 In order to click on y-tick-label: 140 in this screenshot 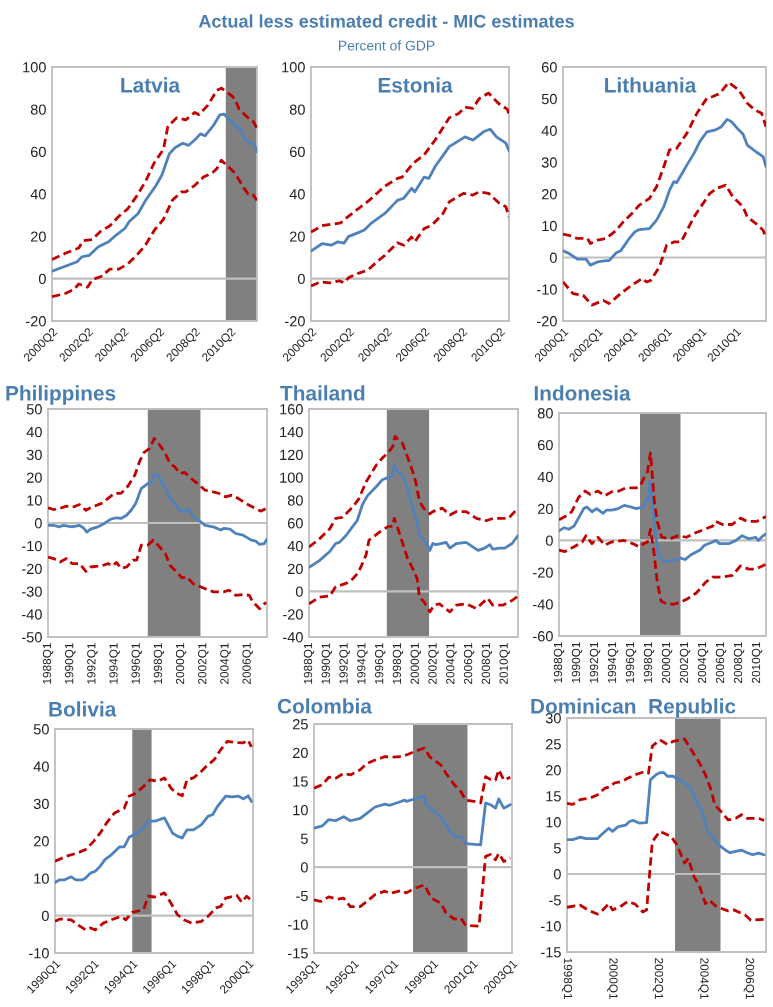, I will do `click(291, 432)`.